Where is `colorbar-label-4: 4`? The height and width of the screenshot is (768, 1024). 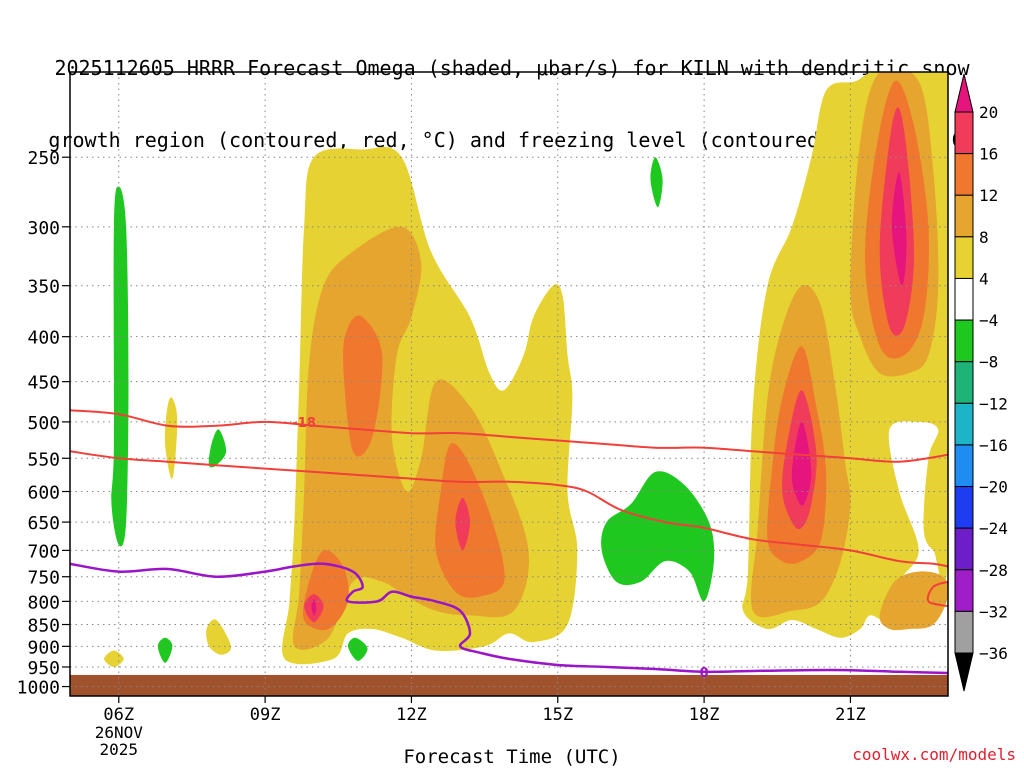
colorbar-label-4: 4 is located at coordinates (984, 278).